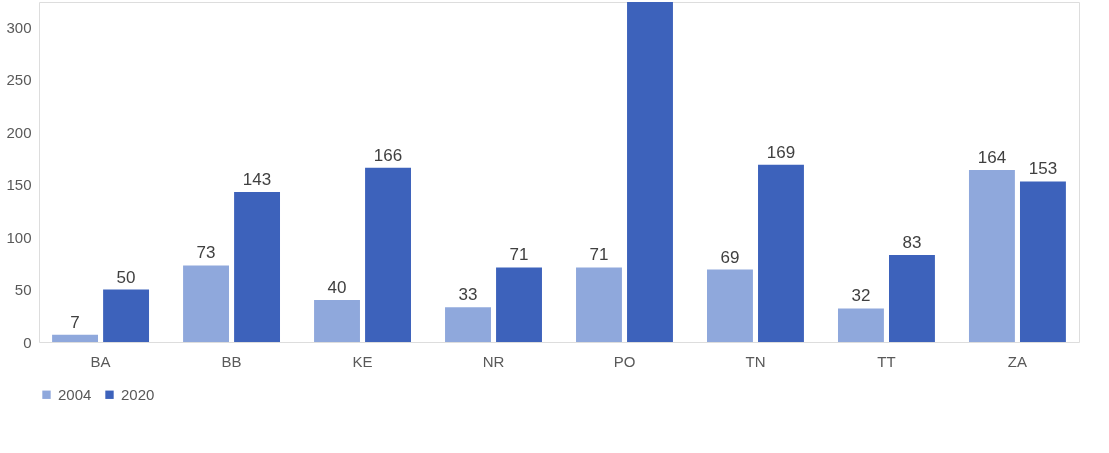  Describe the element at coordinates (75, 394) in the screenshot. I see `legend-label: 2004` at that location.